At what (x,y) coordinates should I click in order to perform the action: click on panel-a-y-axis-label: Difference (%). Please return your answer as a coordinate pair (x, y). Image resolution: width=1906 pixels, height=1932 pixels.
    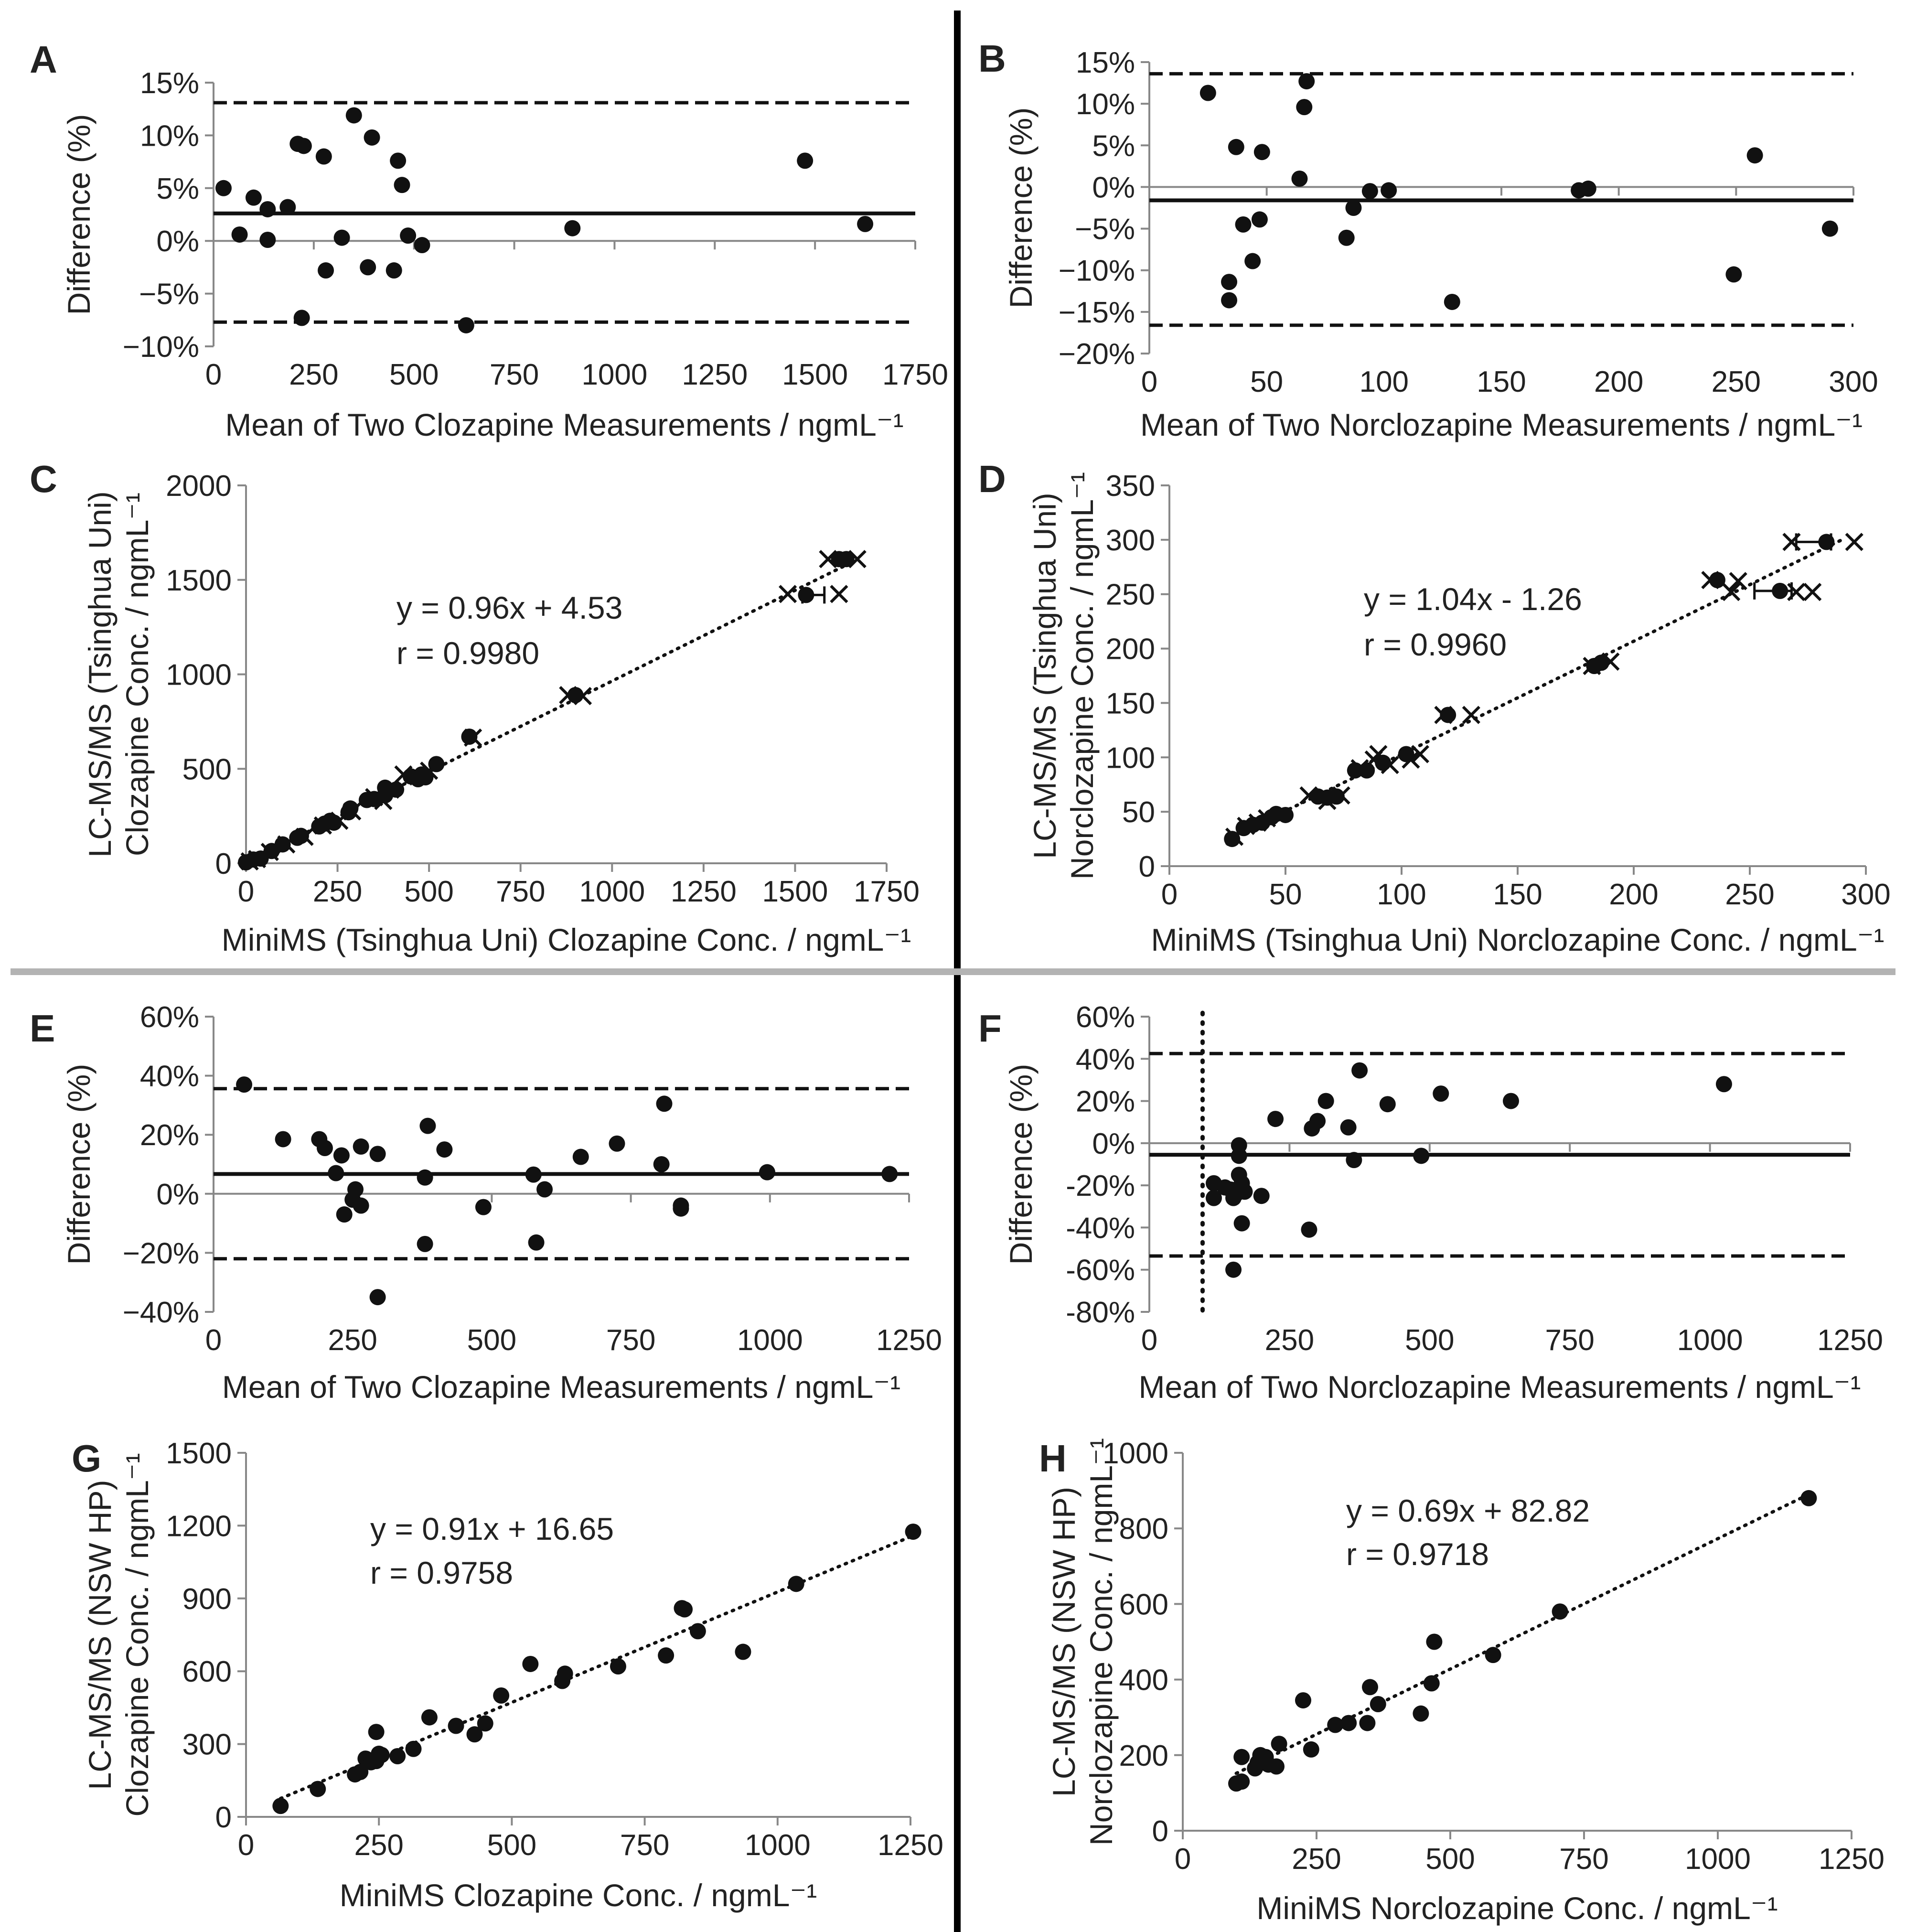
    Looking at the image, I should click on (78, 214).